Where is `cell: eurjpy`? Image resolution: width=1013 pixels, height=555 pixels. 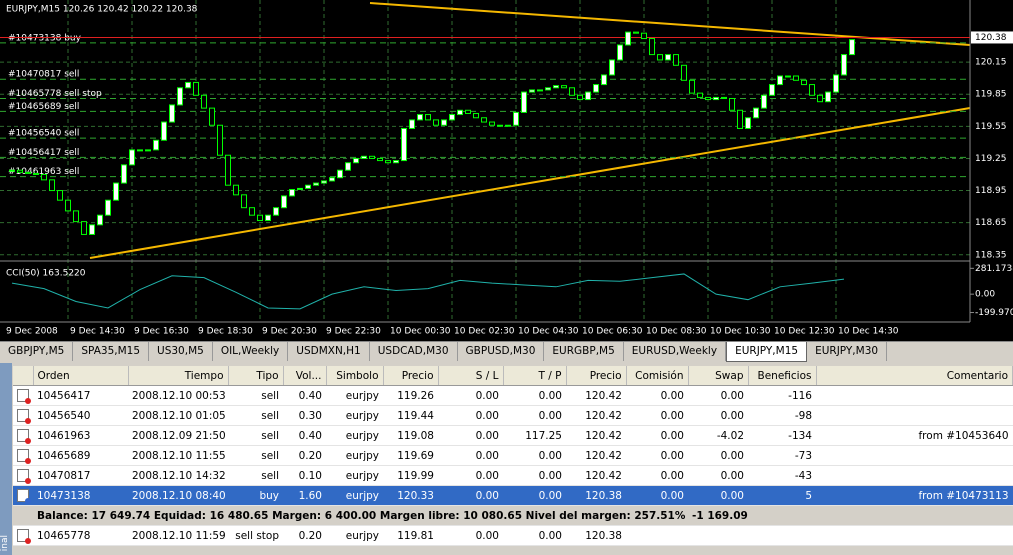
cell: eurjpy is located at coordinates (354, 395).